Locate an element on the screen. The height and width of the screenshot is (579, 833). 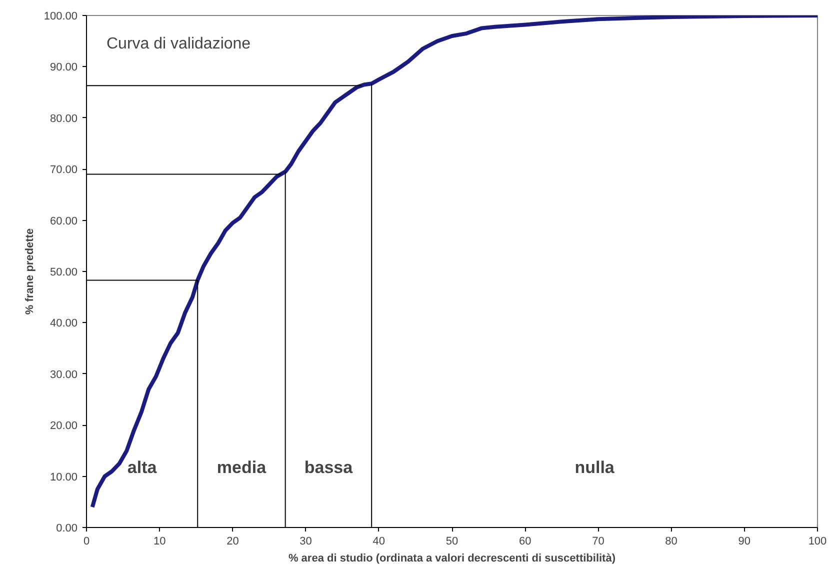
annotation: bassa is located at coordinates (329, 467).